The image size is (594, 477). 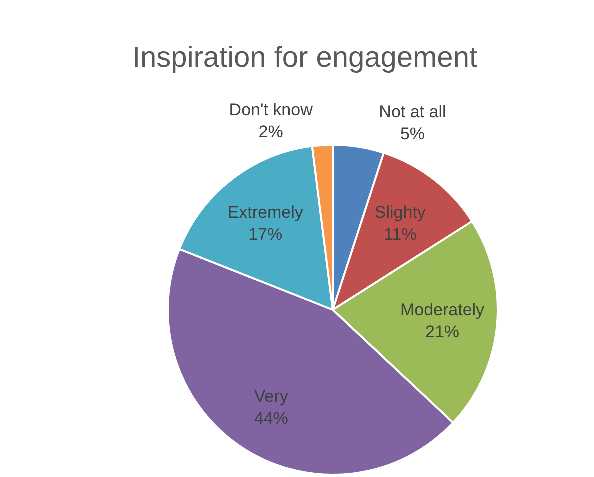 What do you see at coordinates (400, 212) in the screenshot?
I see `slice-label: Slighty` at bounding box center [400, 212].